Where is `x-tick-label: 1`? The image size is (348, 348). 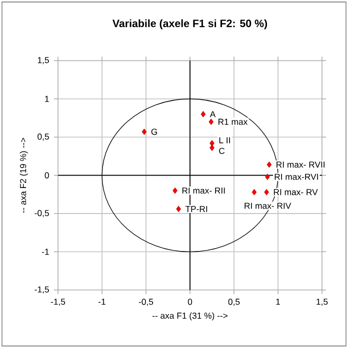 x-tick-label: 1 is located at coordinates (278, 301).